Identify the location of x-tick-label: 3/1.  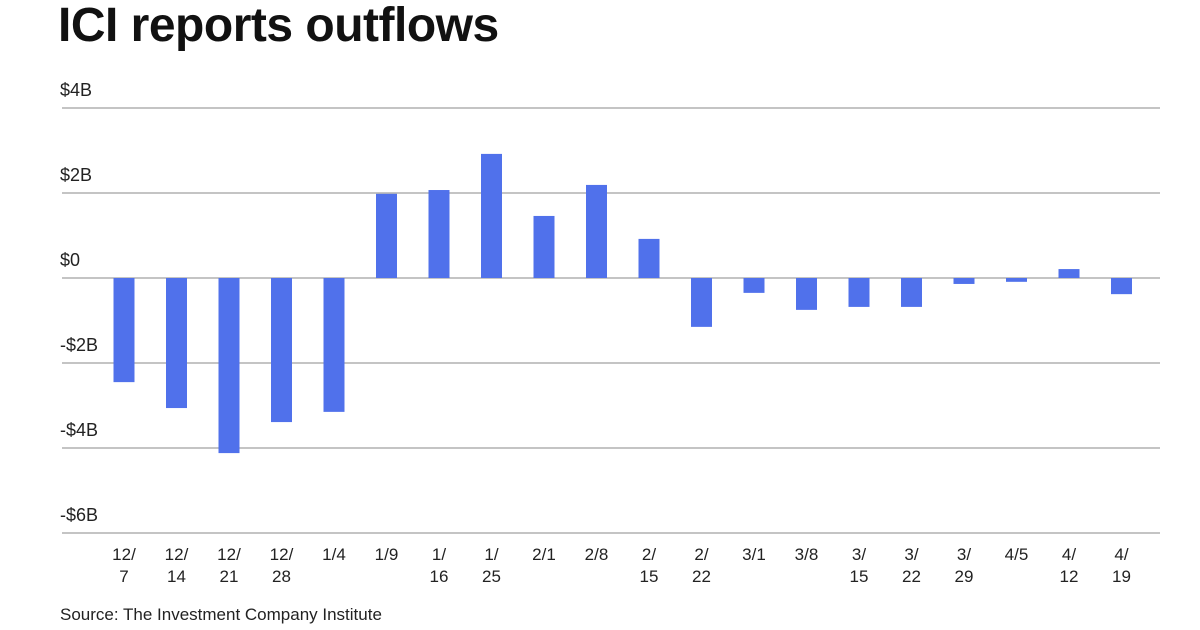
(754, 554).